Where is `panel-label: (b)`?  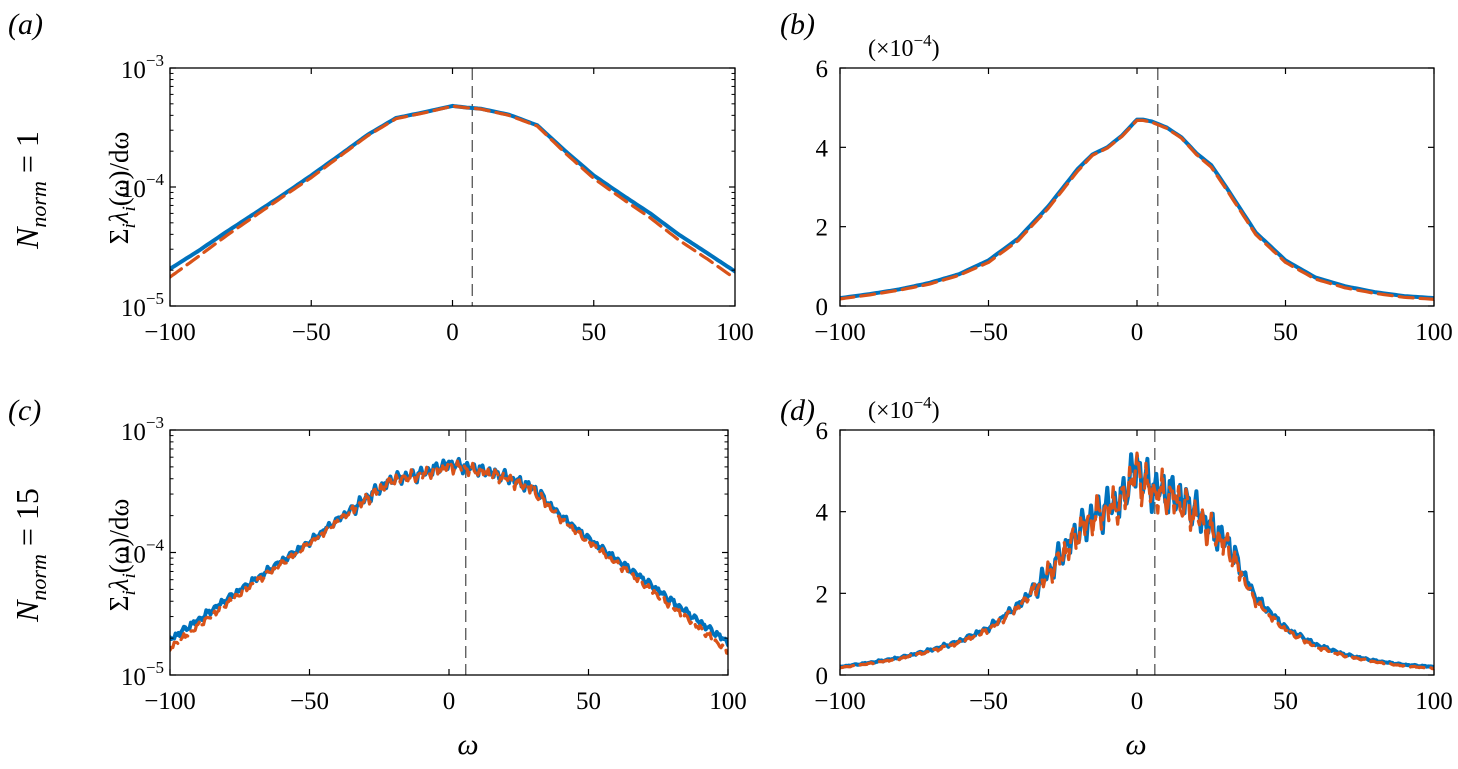 panel-label: (b) is located at coordinates (797, 24).